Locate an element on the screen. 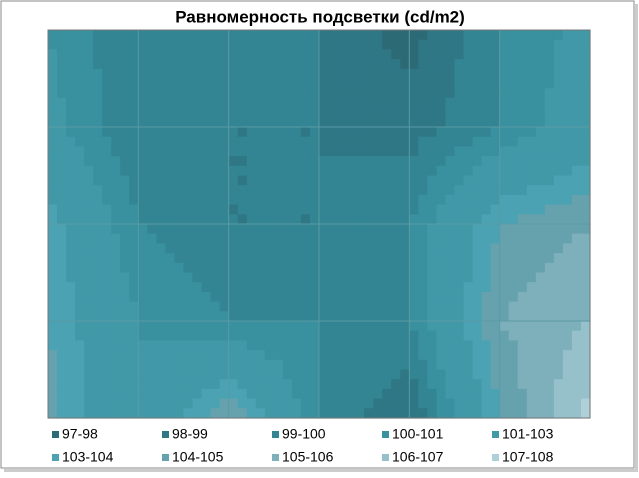 This screenshot has width=639, height=478. legend-label: 101-103 is located at coordinates (528, 434).